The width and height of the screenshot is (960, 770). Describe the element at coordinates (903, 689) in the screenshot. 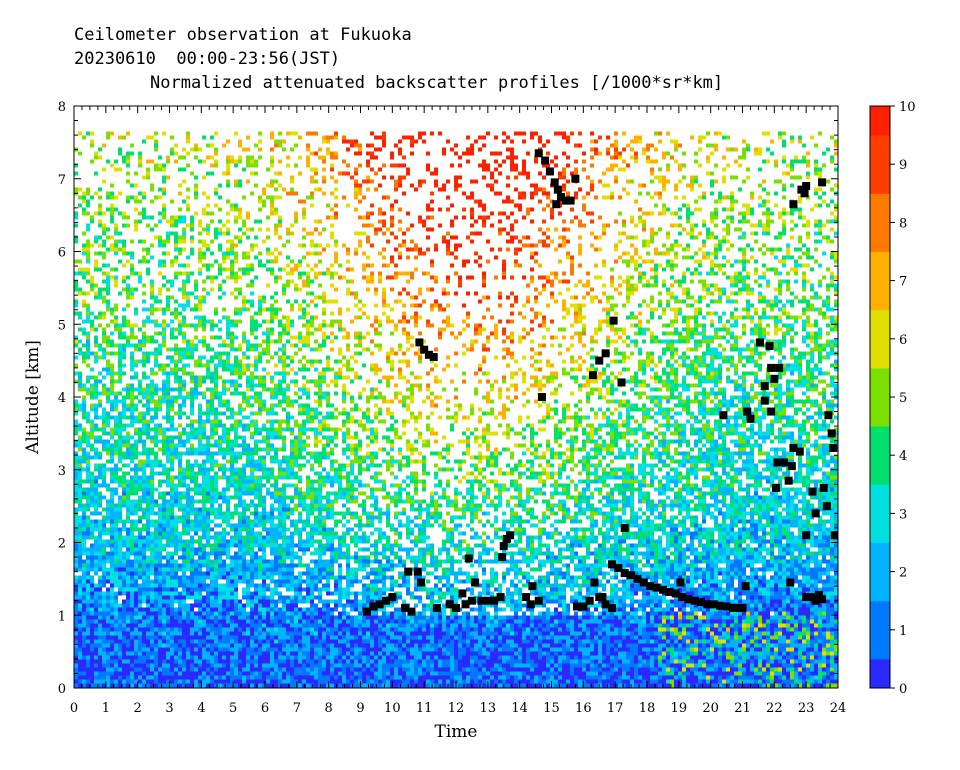

I see `colorbar-tick-label: 0` at that location.